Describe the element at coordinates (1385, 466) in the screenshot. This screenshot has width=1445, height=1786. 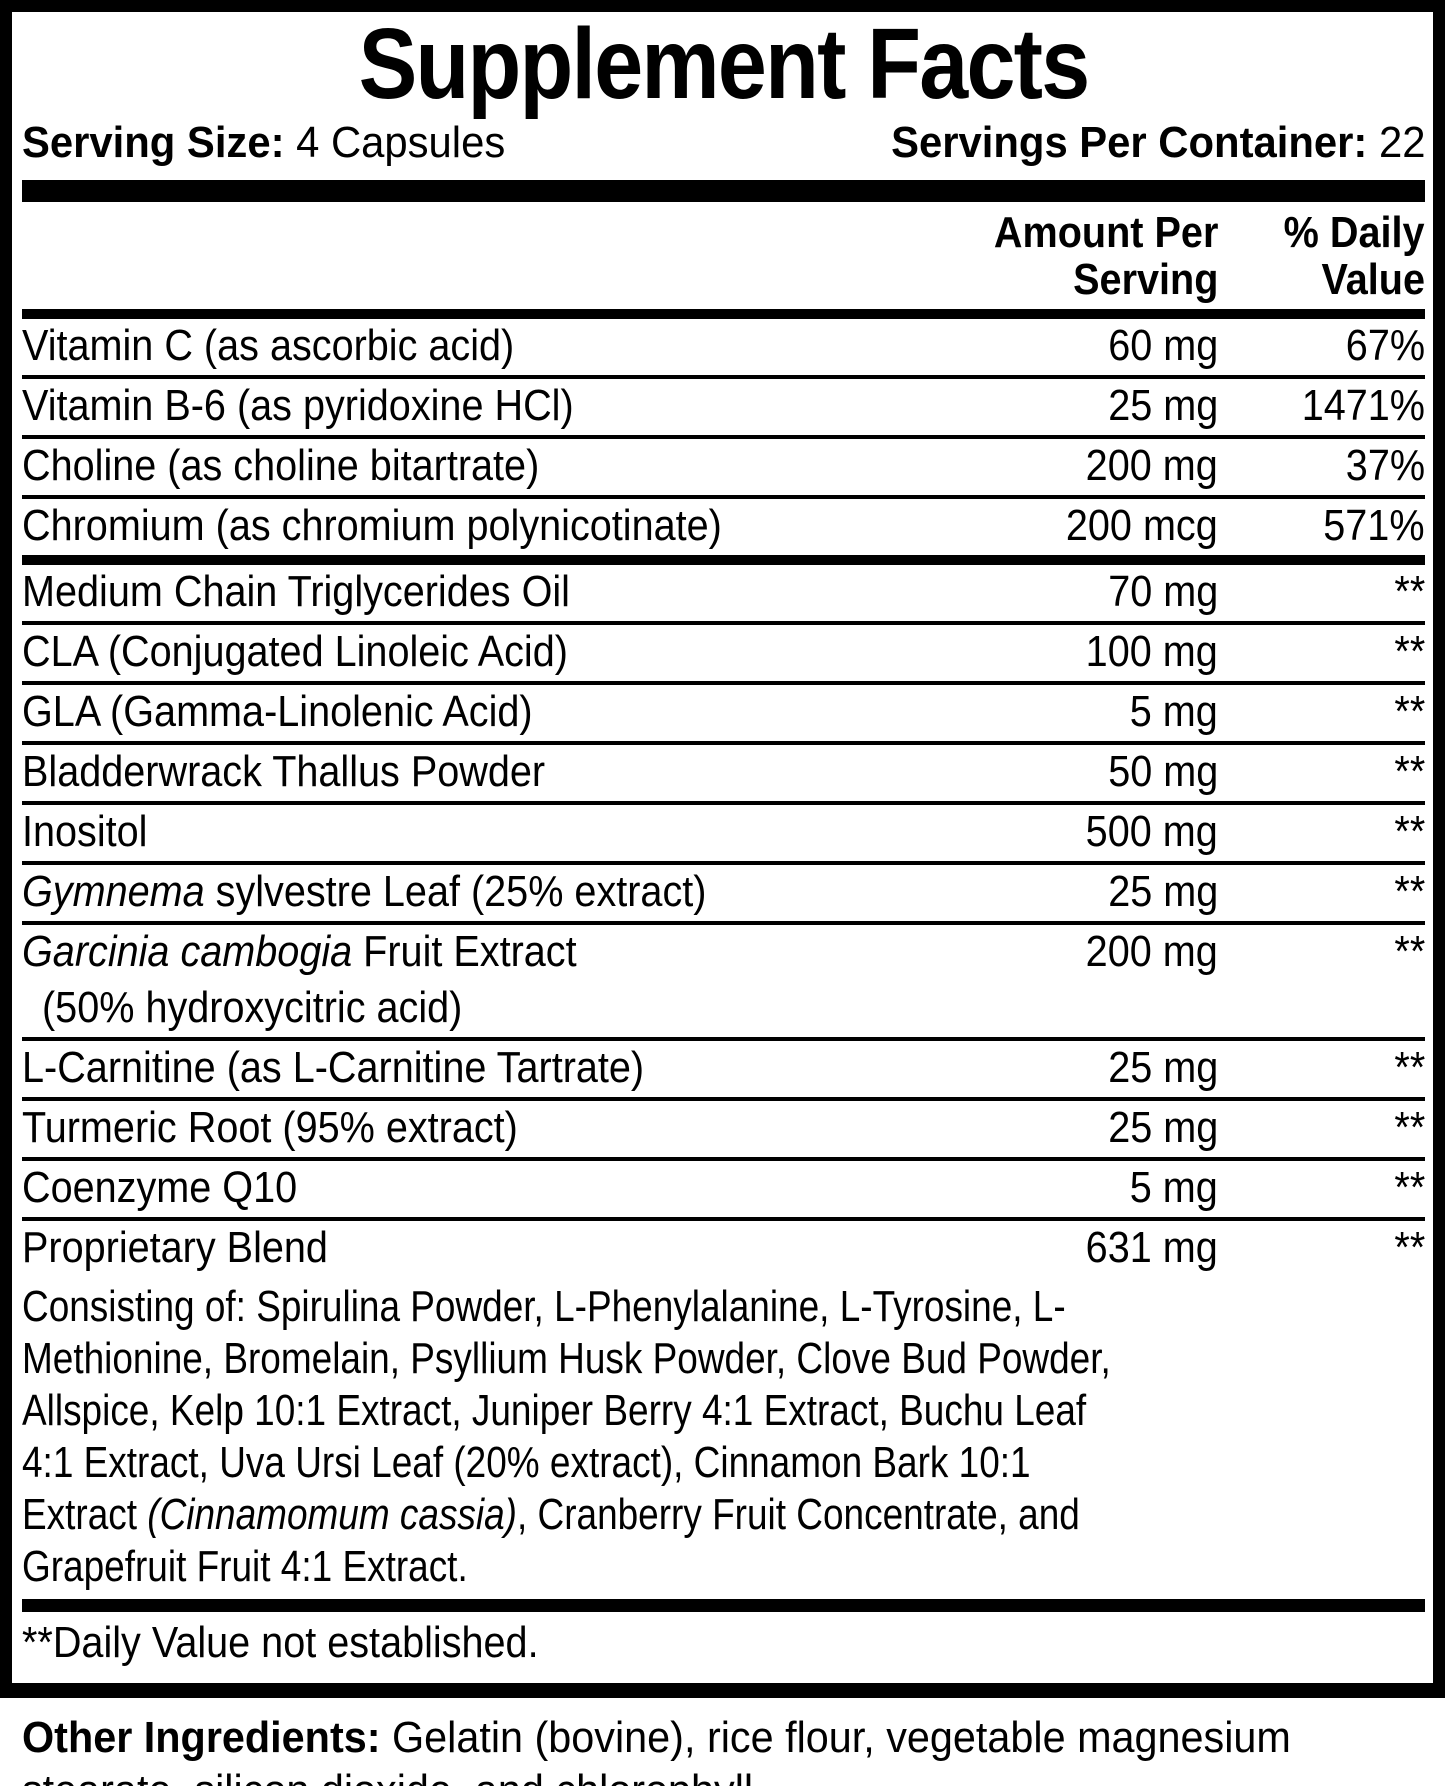
I see `ingredient-daily-value-text: 37%` at that location.